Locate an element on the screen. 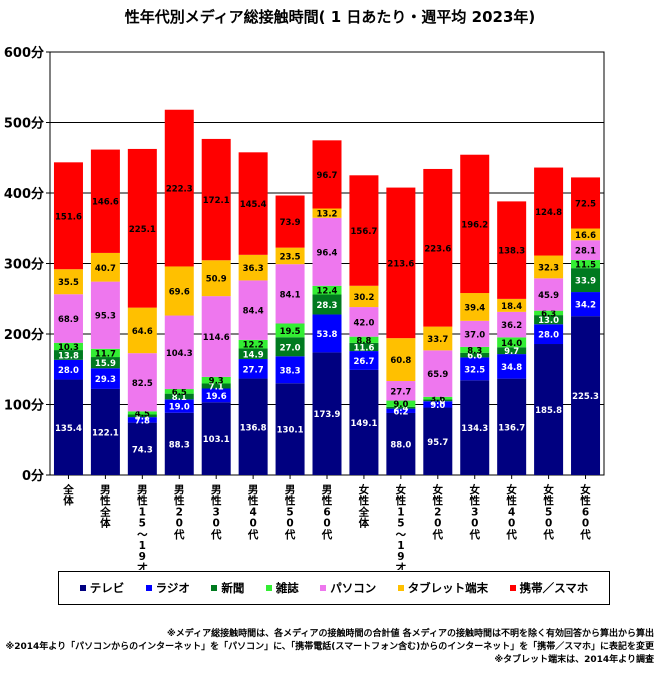 The image size is (660, 678). data-label: 69.6 is located at coordinates (179, 292).